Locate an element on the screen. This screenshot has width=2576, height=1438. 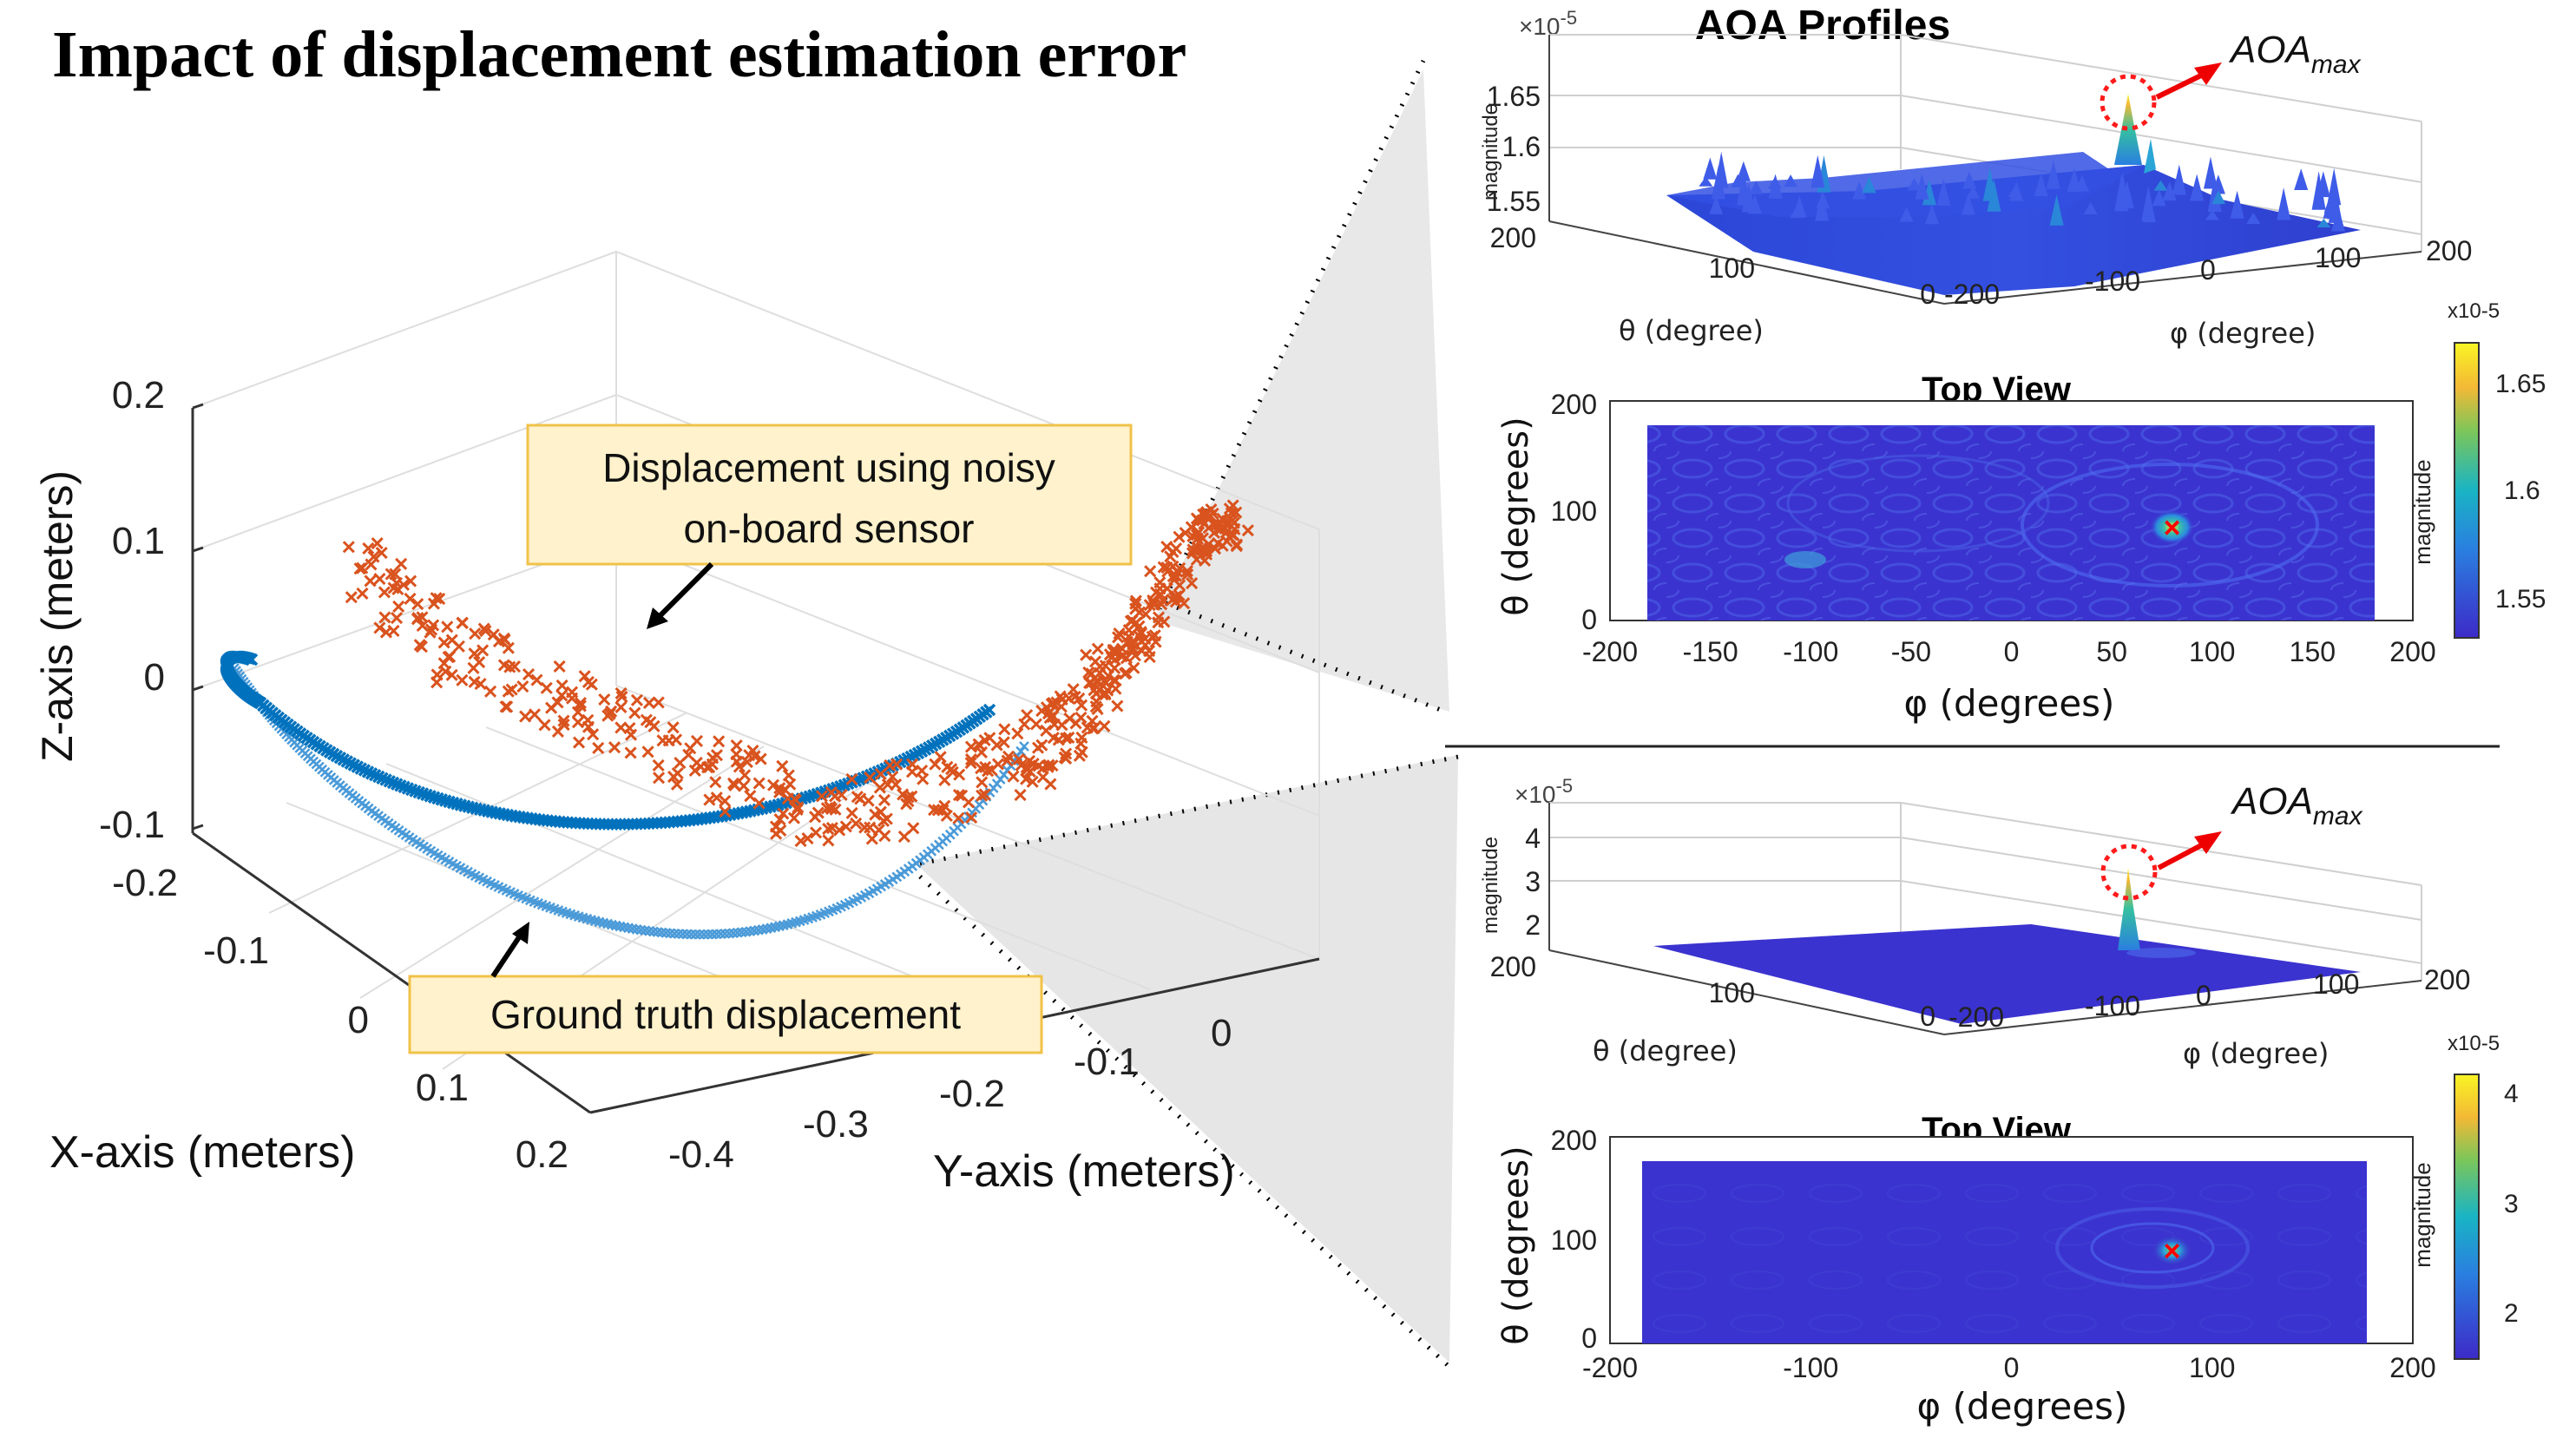
aoa-max-main: AOA is located at coordinates (2269, 50).